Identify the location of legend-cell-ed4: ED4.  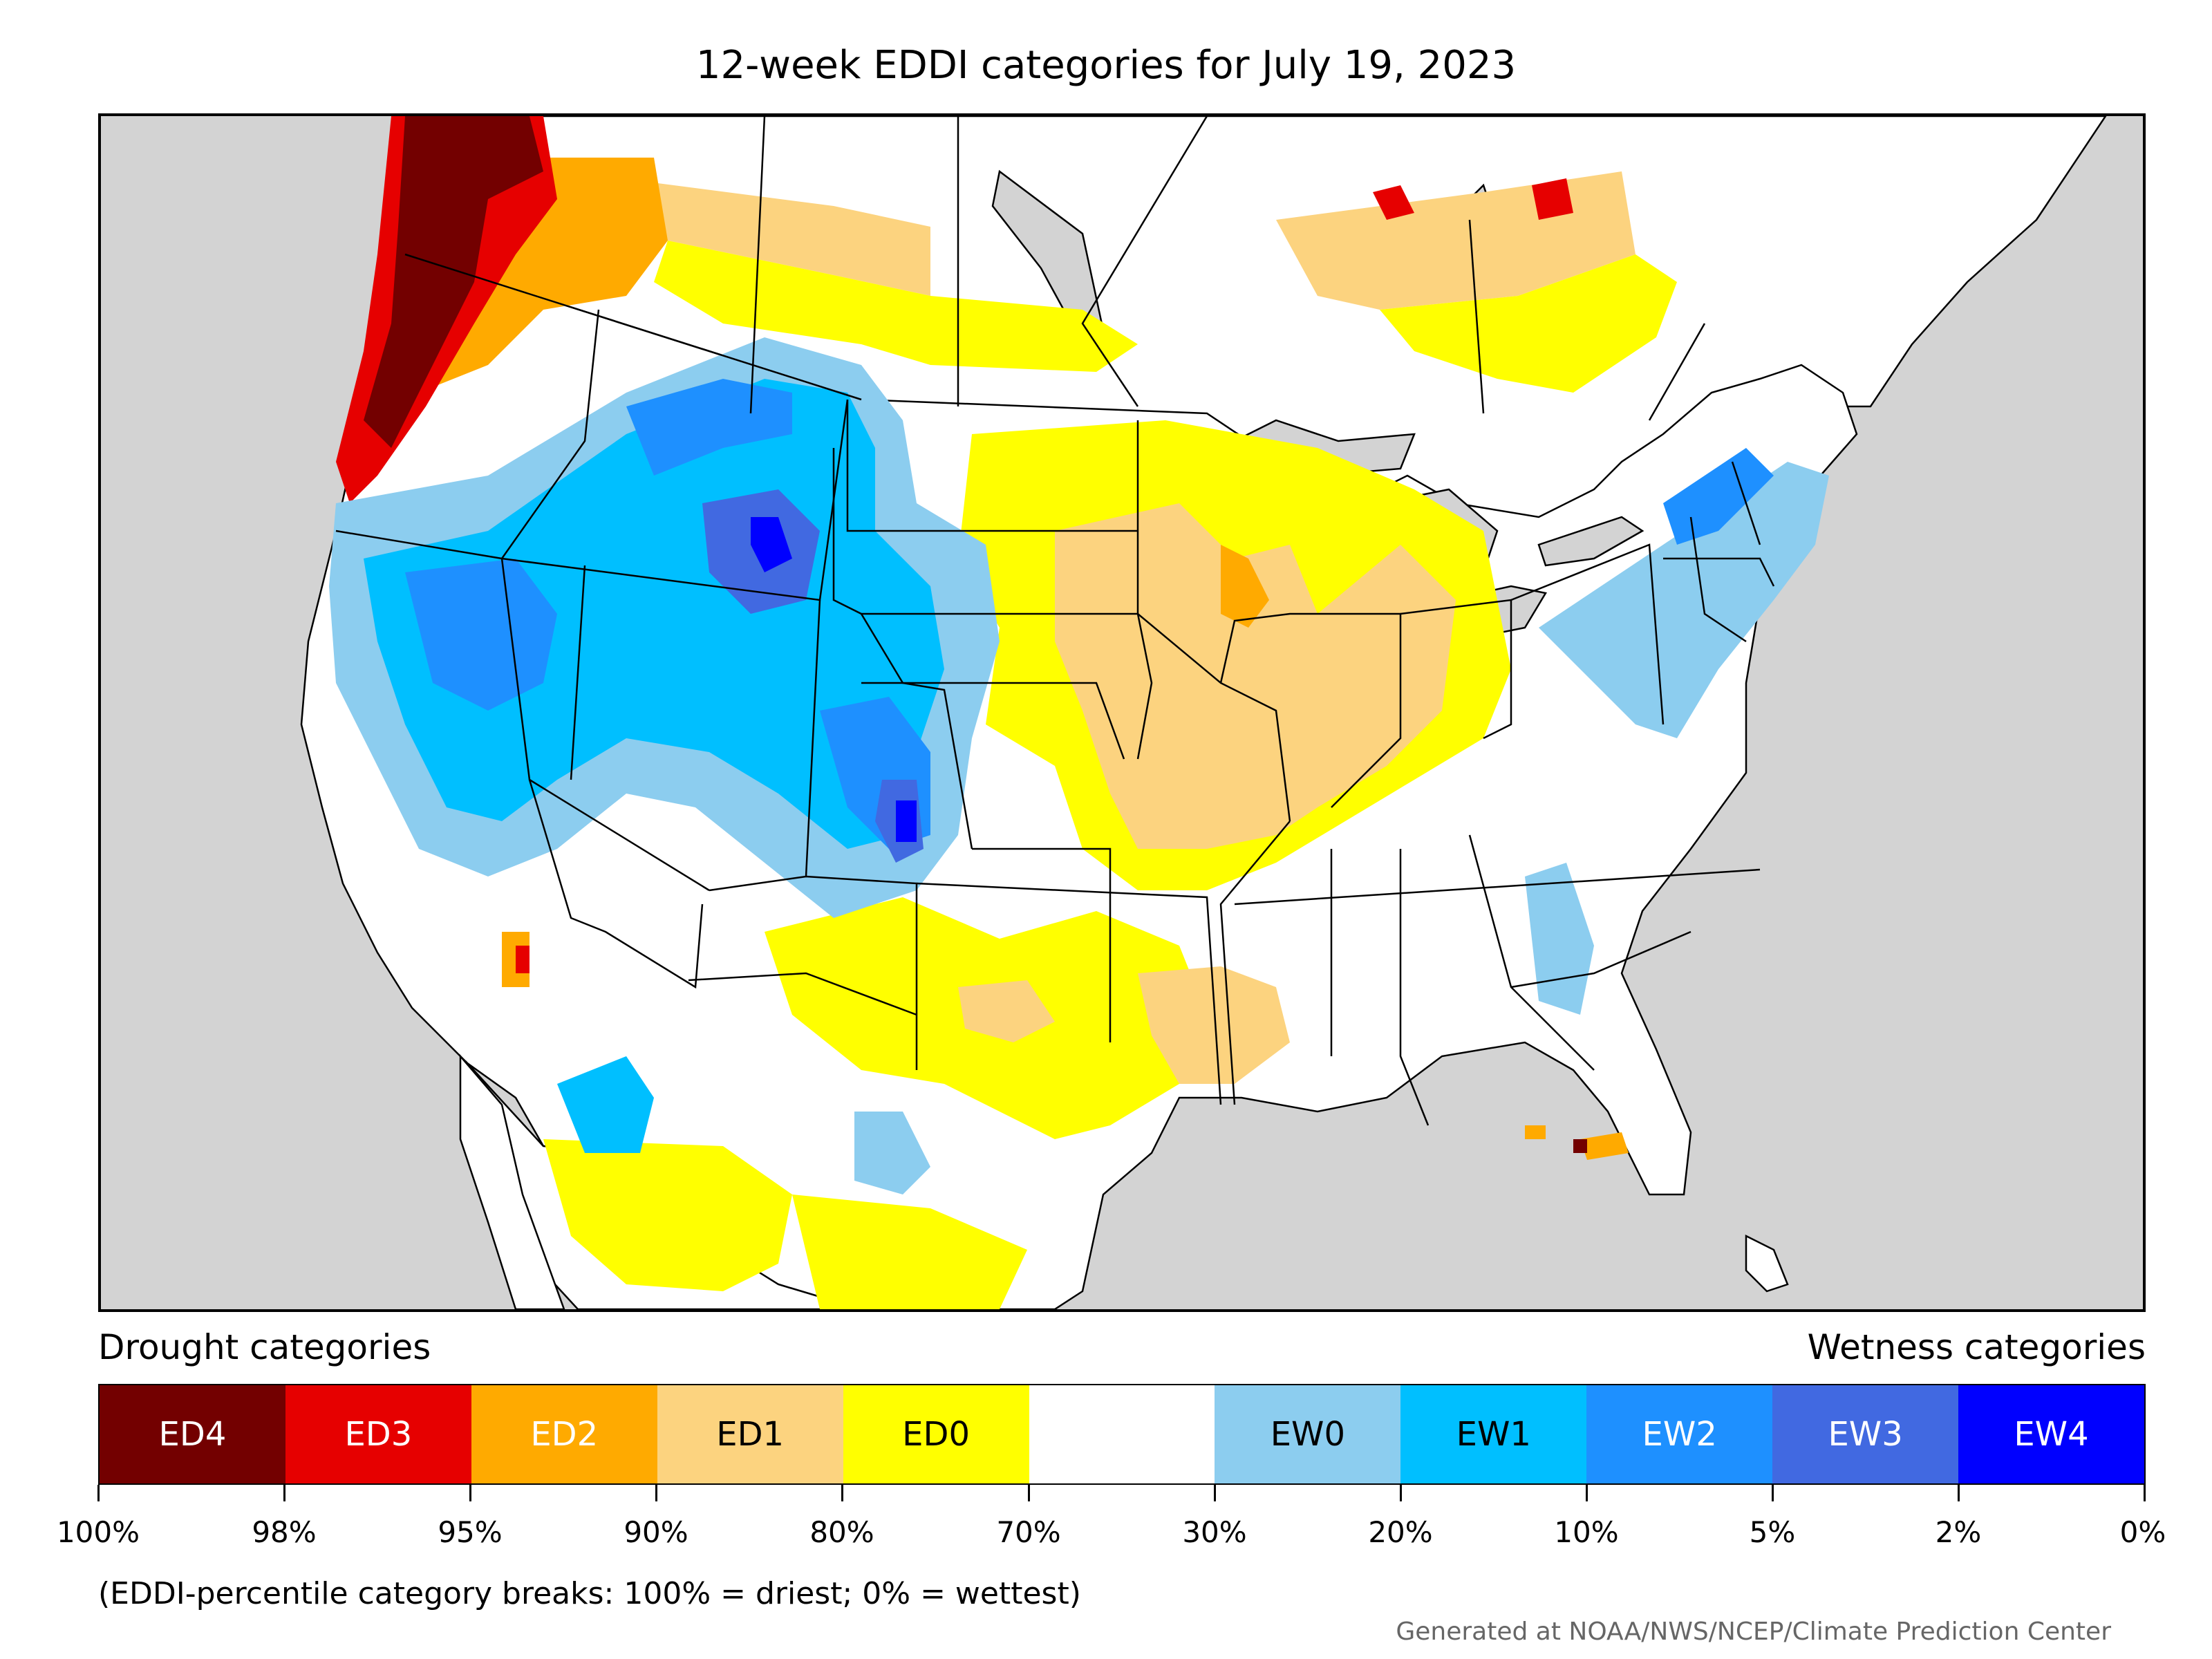
(192, 1434).